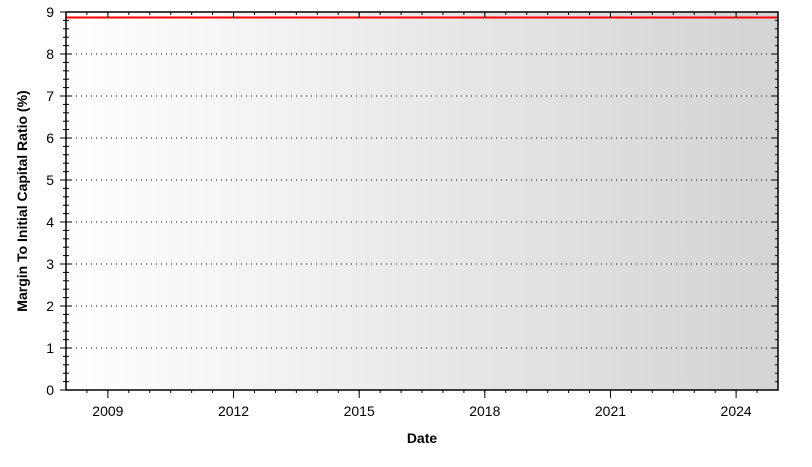  What do you see at coordinates (107, 411) in the screenshot?
I see `x-tick-label: 2009` at bounding box center [107, 411].